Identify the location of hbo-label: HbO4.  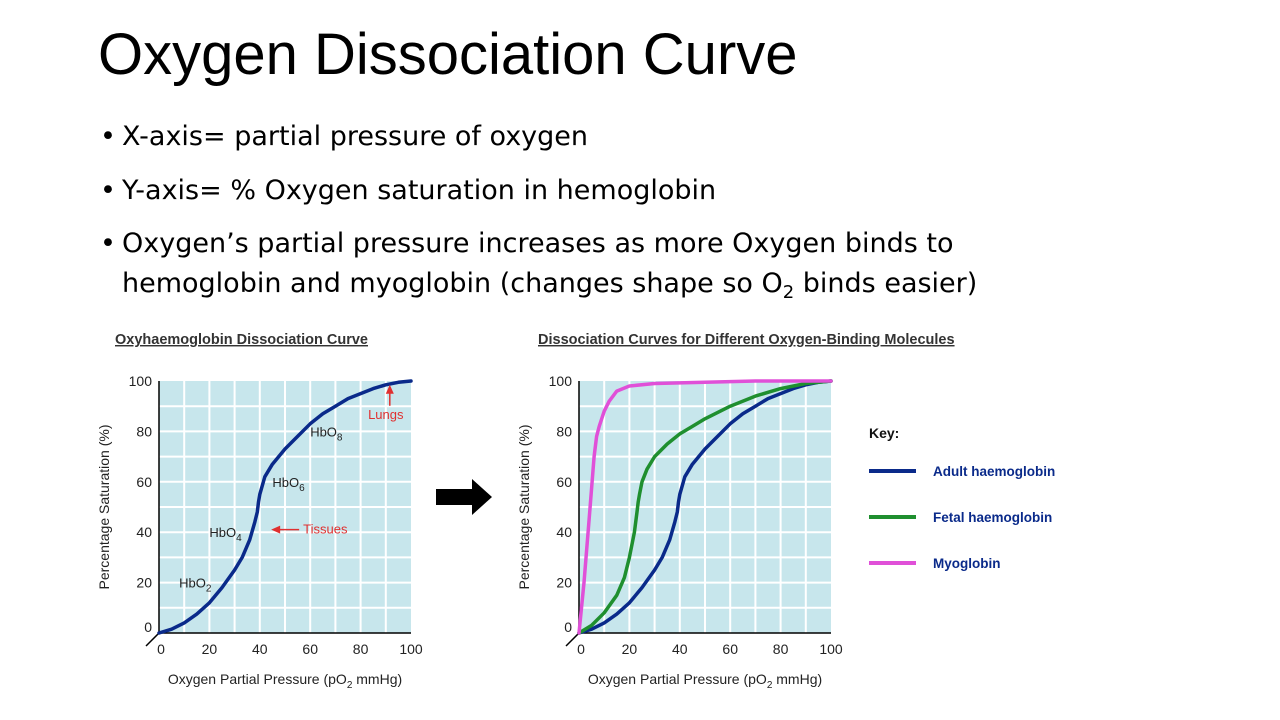
(225, 534).